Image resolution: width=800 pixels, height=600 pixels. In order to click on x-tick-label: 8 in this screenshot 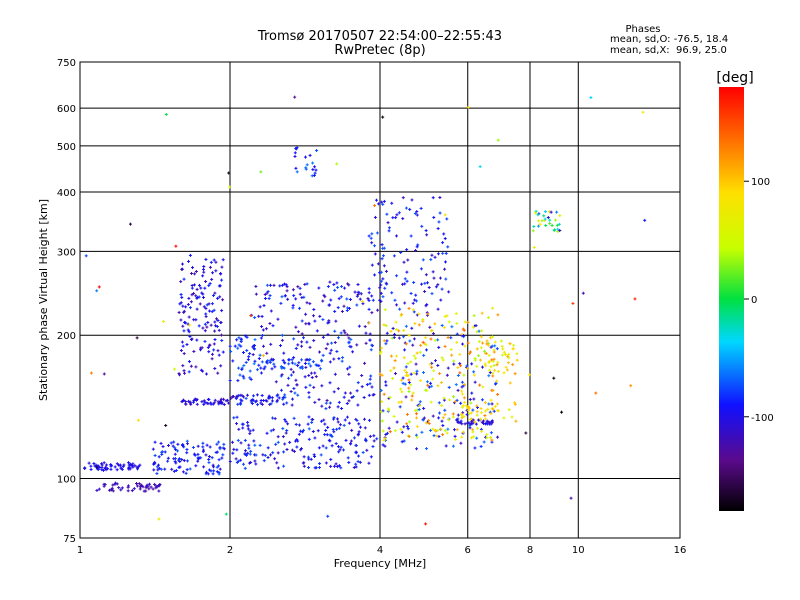, I will do `click(530, 550)`.